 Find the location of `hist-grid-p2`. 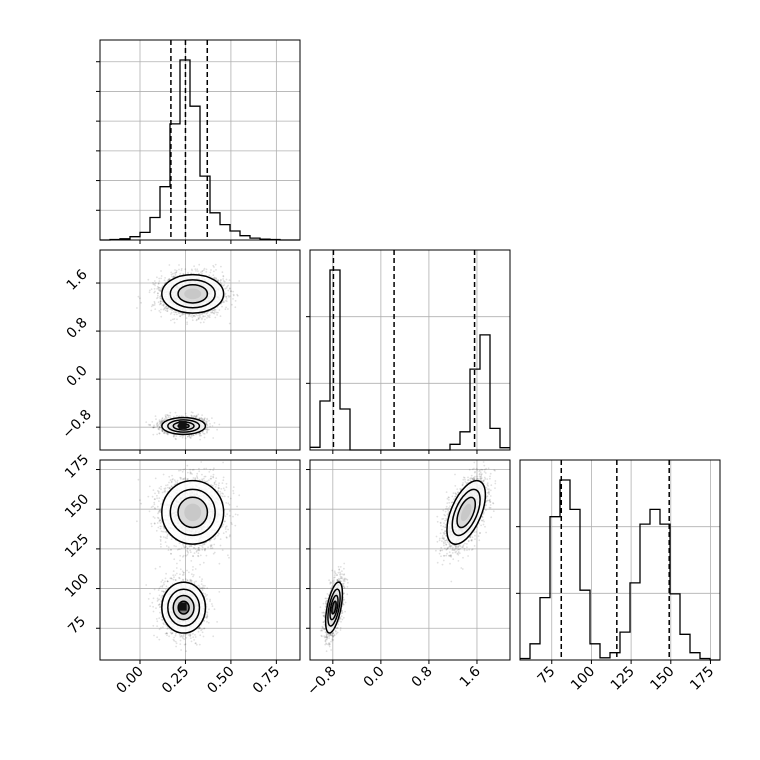

hist-grid-p2 is located at coordinates (618, 560).